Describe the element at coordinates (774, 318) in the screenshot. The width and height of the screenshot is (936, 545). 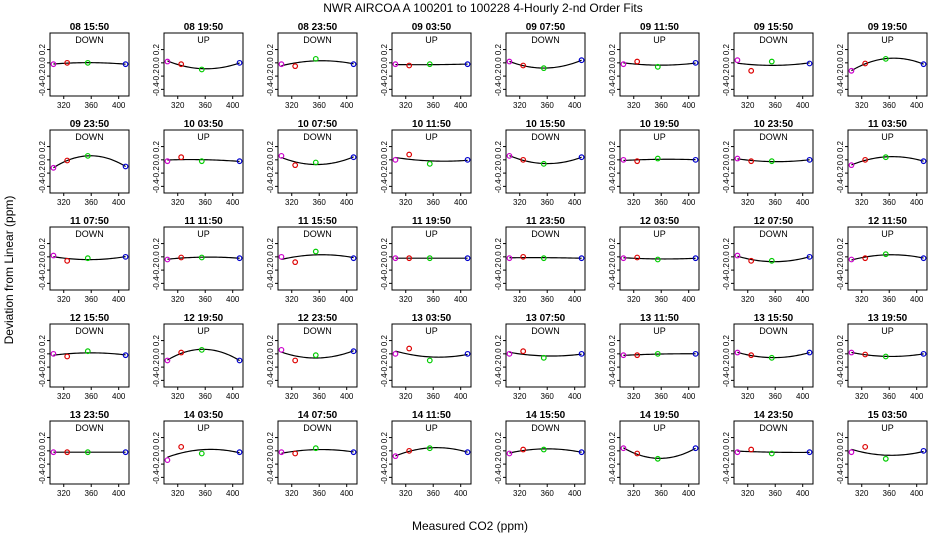
I see `panel-title: 13 15:50` at that location.